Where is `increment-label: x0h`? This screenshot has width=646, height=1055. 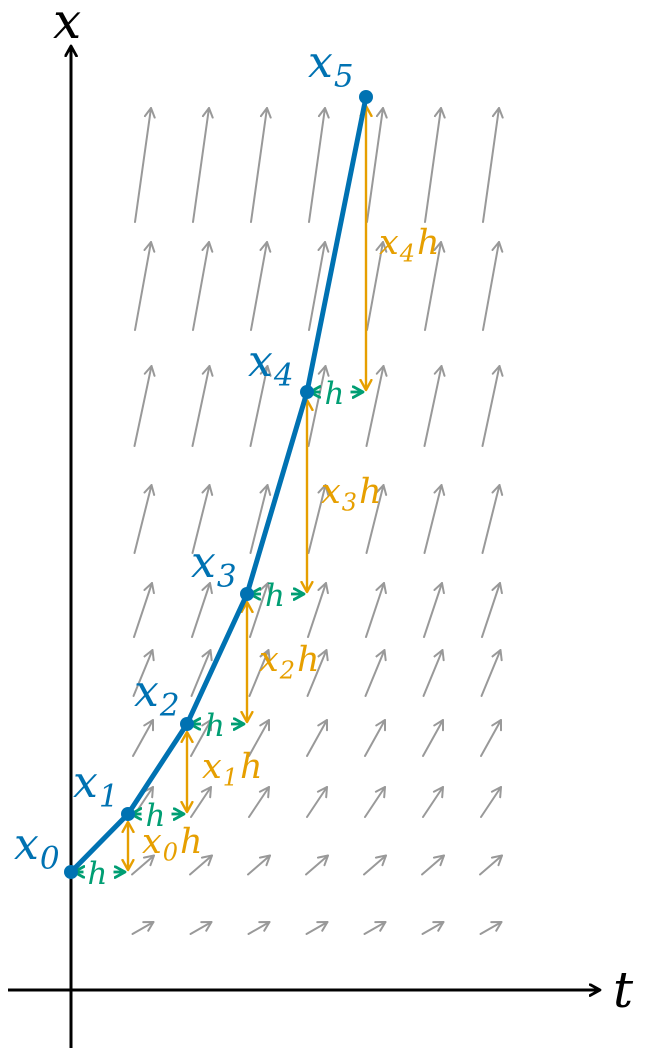
increment-label: x0h is located at coordinates (172, 844).